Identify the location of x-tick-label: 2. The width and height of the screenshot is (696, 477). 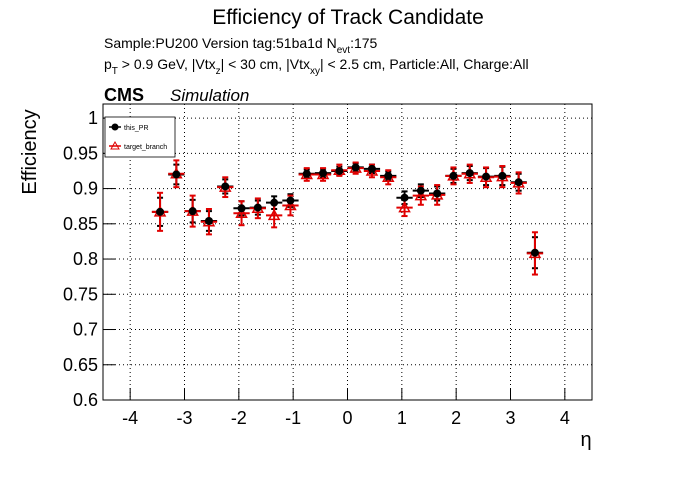
(456, 418).